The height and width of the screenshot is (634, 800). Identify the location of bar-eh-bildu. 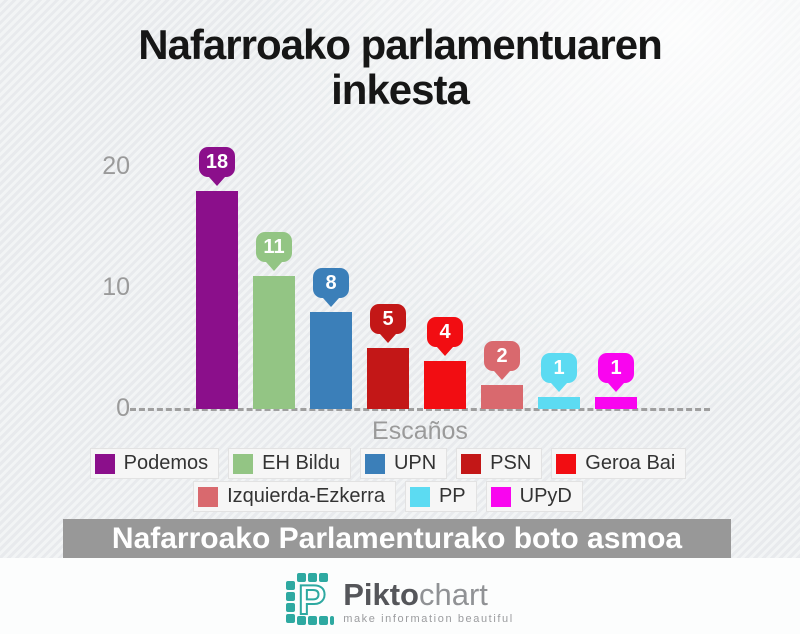
(274, 342).